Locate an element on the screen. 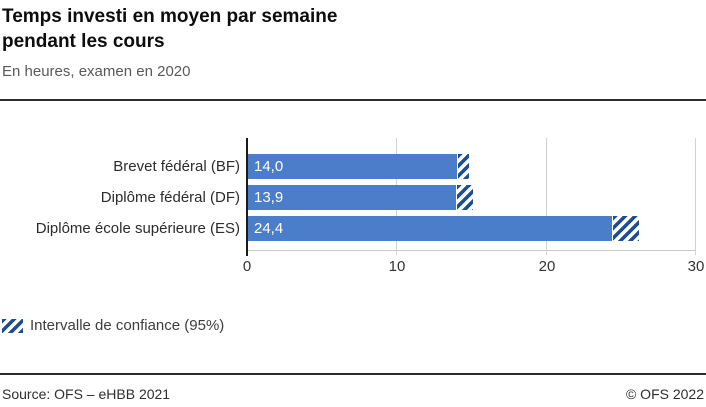 The width and height of the screenshot is (706, 407). copyright-text: © OFS 2022 is located at coordinates (664, 394).